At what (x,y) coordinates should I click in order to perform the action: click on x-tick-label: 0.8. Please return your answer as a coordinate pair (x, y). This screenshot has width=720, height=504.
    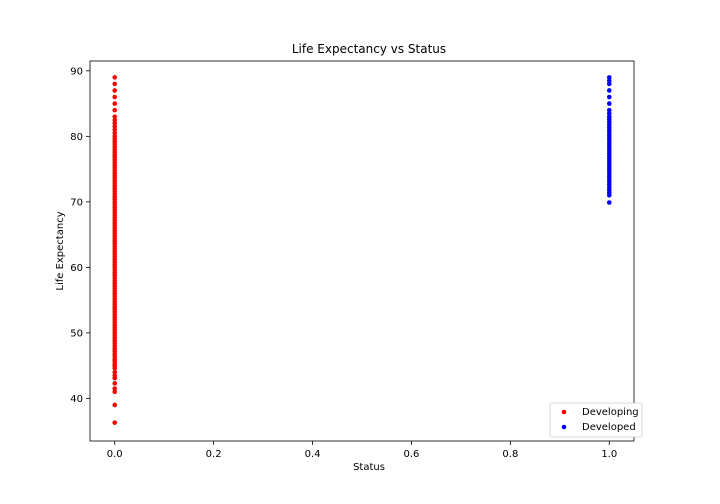
    Looking at the image, I should click on (510, 454).